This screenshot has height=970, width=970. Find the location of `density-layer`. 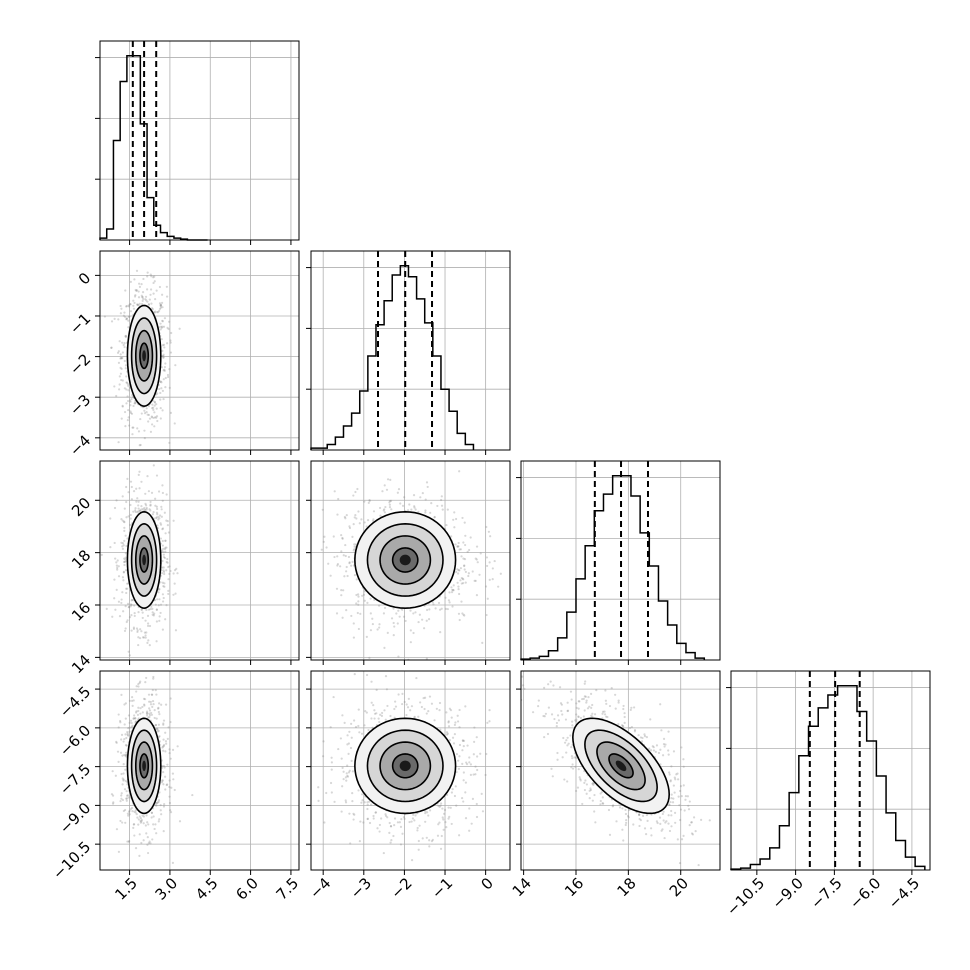

density-layer is located at coordinates (139, 560).